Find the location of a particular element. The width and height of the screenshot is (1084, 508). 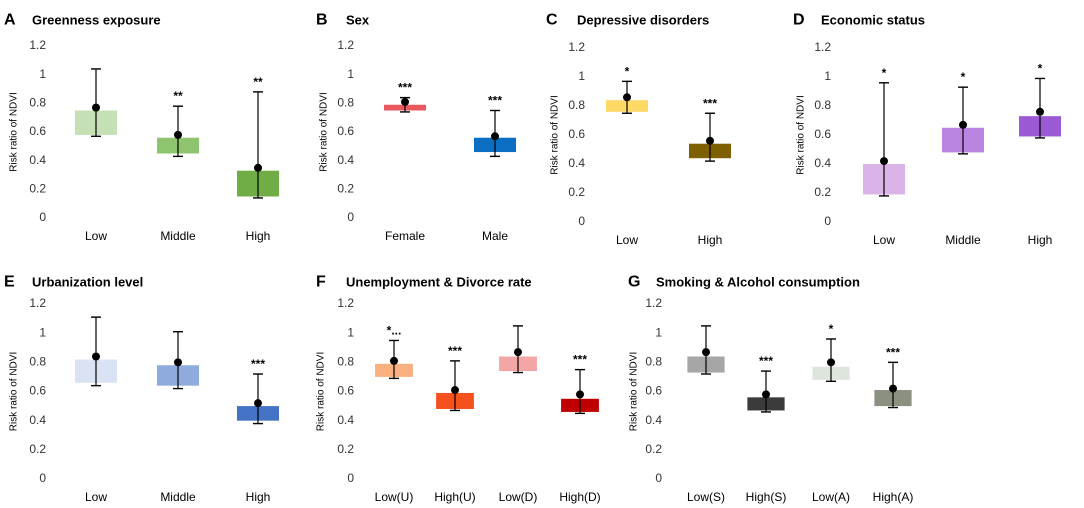

x-category-label: High(A) is located at coordinates (893, 497).